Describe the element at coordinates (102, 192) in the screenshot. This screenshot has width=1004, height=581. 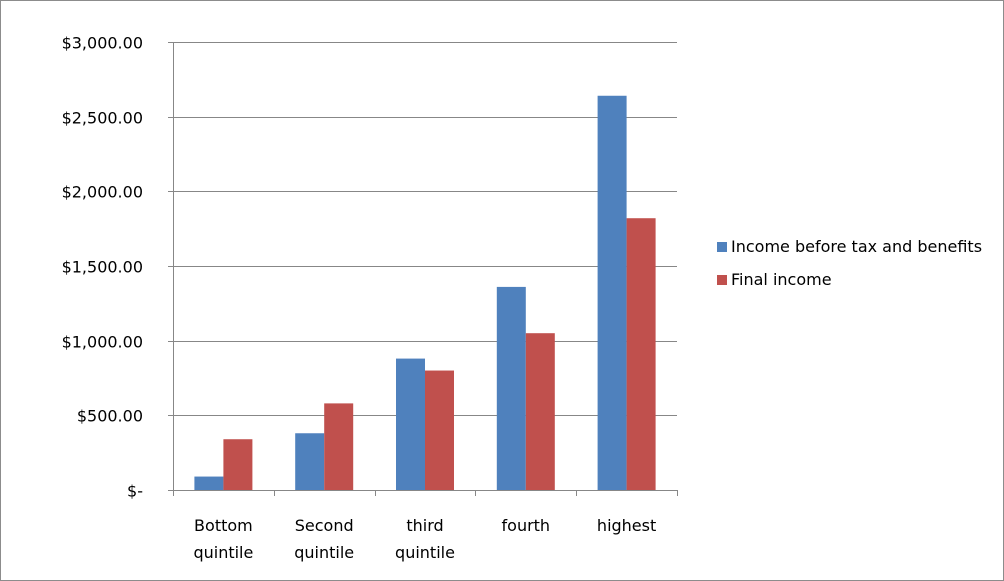
I see `y-tick-label: $2,000.00` at that location.